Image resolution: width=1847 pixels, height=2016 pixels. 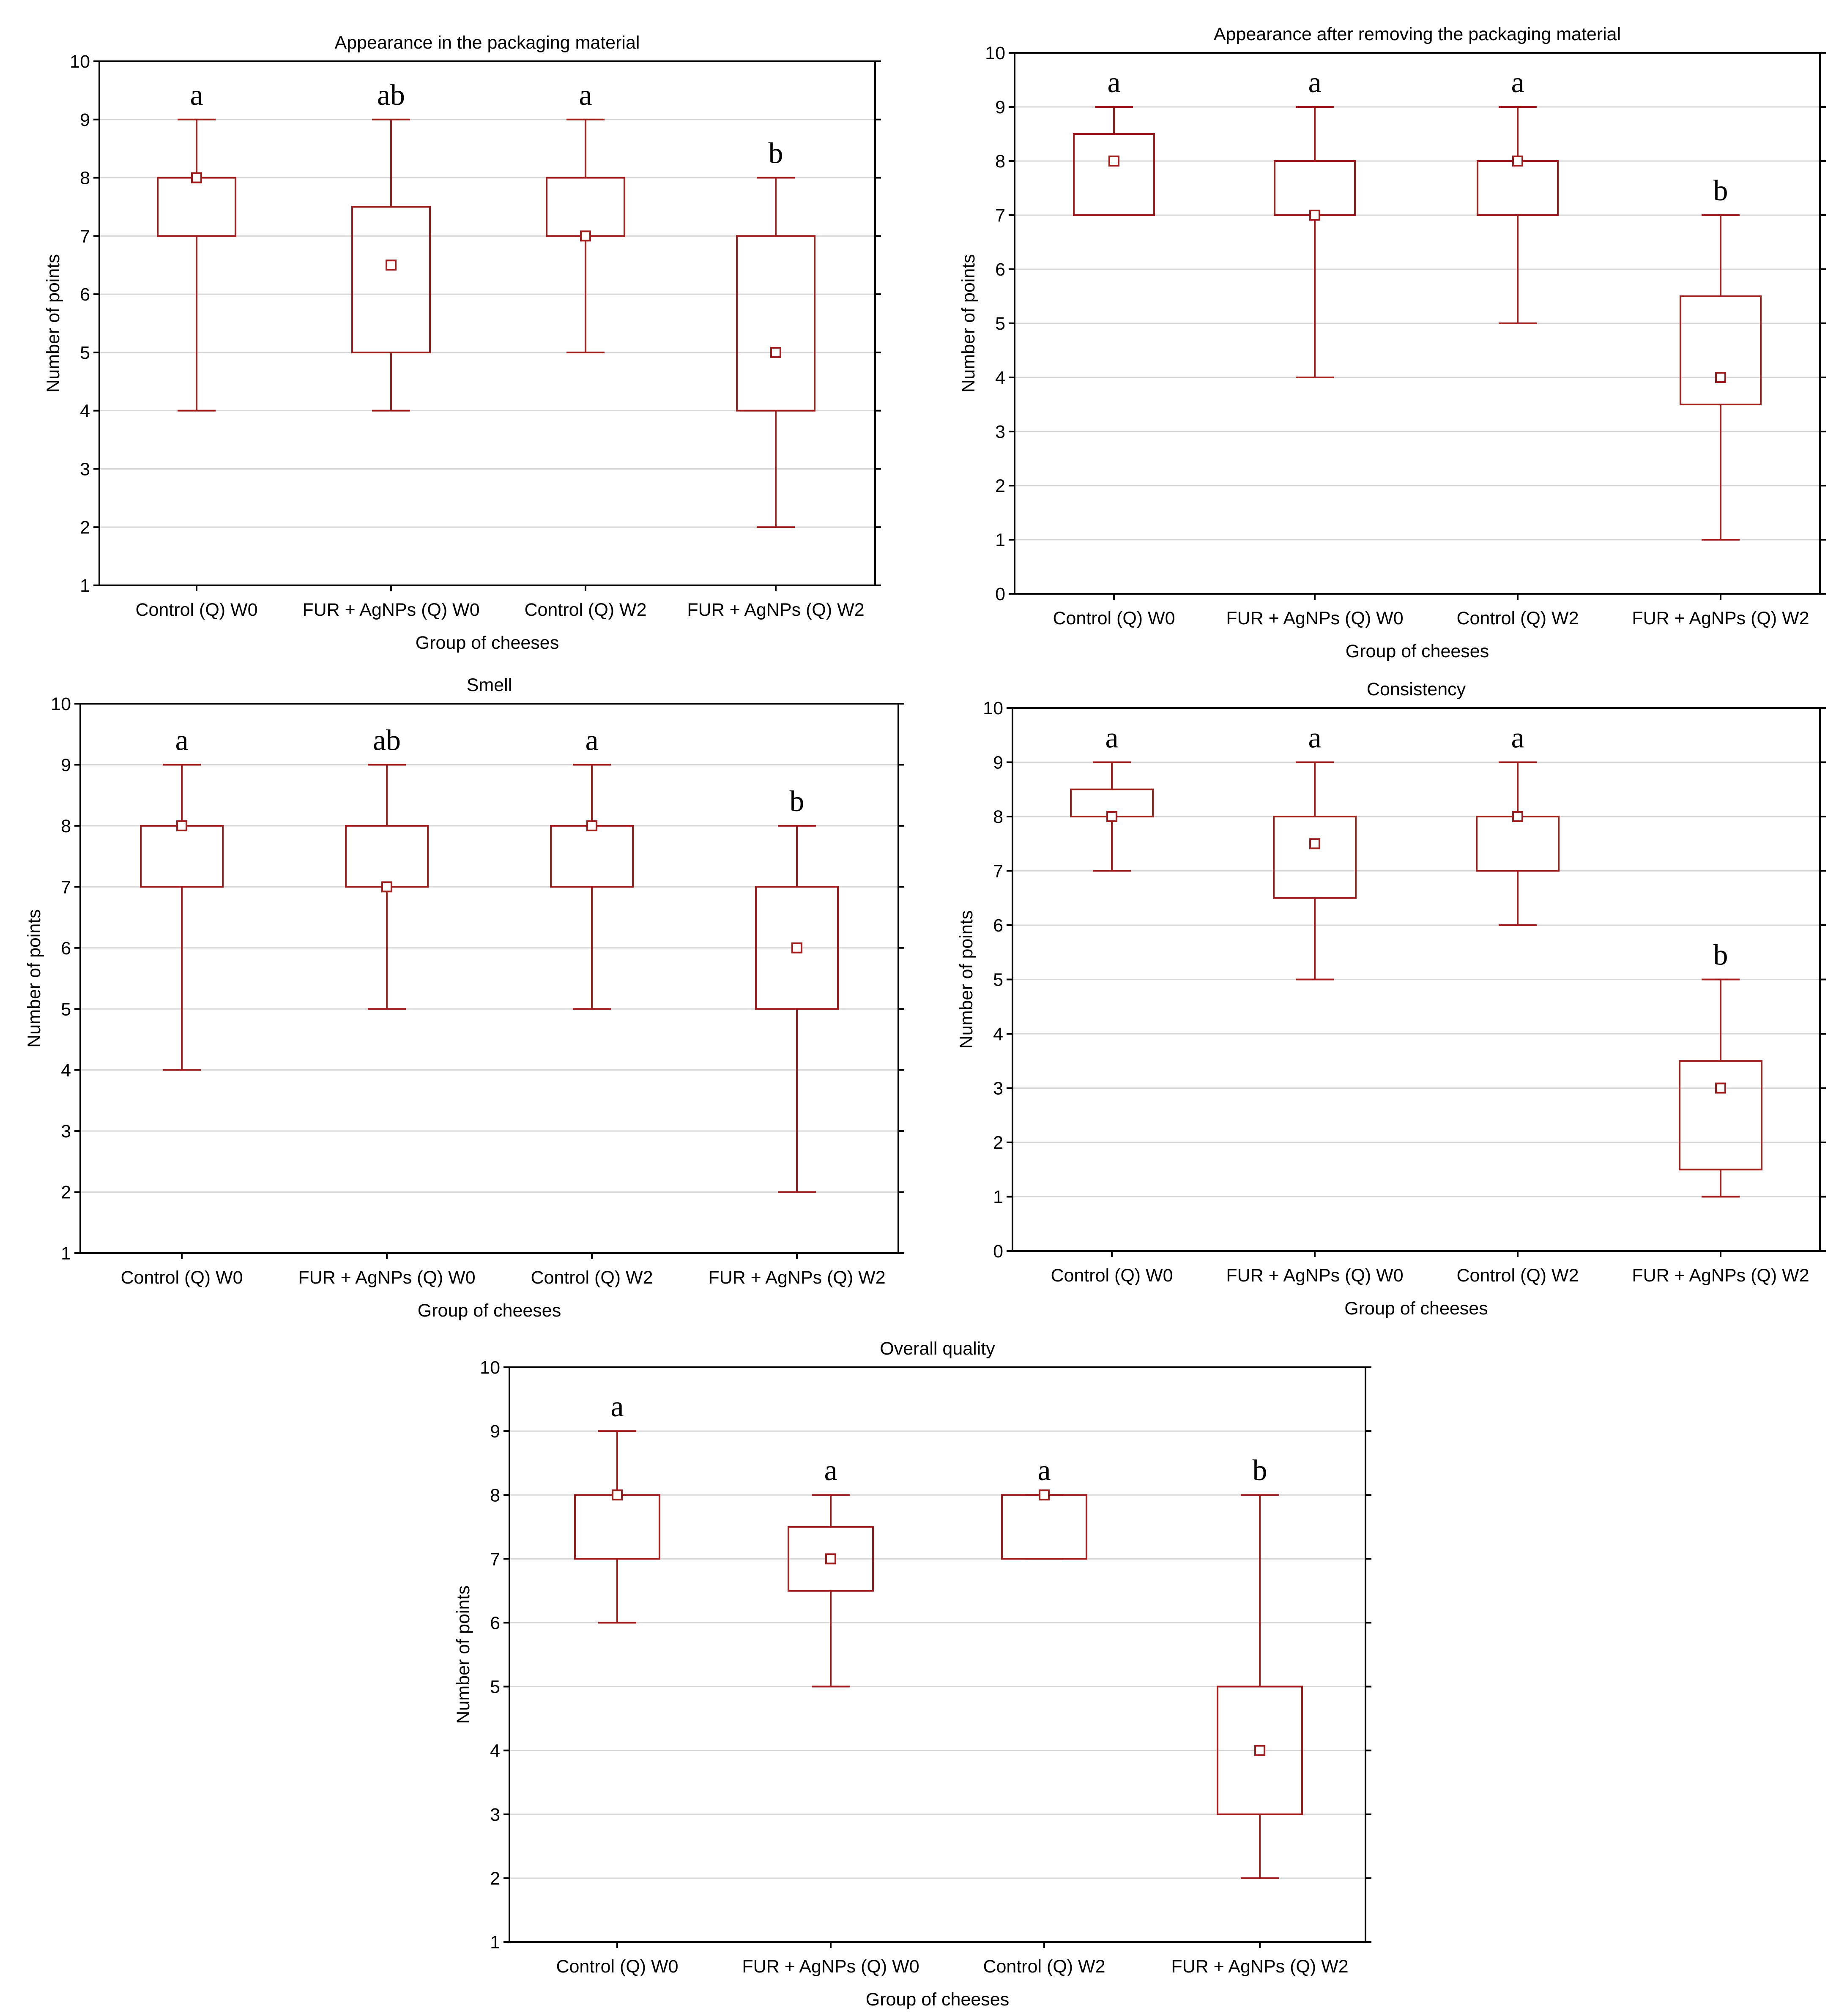 I want to click on chart-title: Consistency, so click(x=1416, y=689).